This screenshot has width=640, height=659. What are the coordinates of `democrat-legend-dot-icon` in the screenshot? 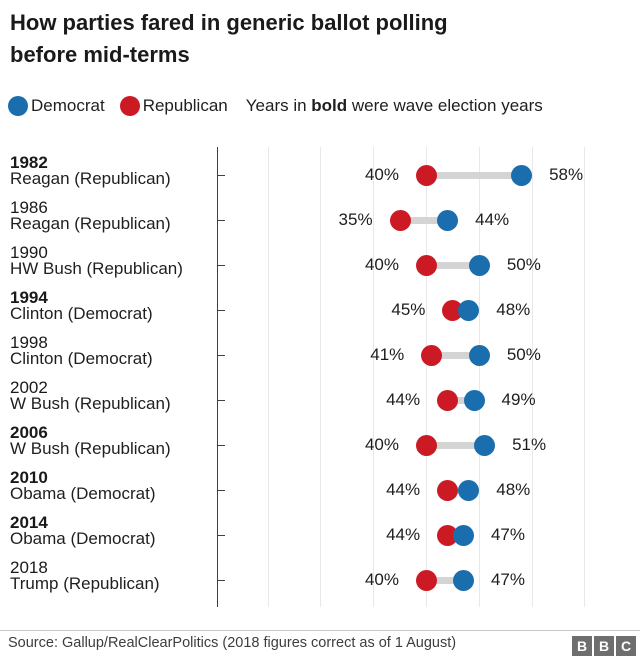 It's located at (18, 105).